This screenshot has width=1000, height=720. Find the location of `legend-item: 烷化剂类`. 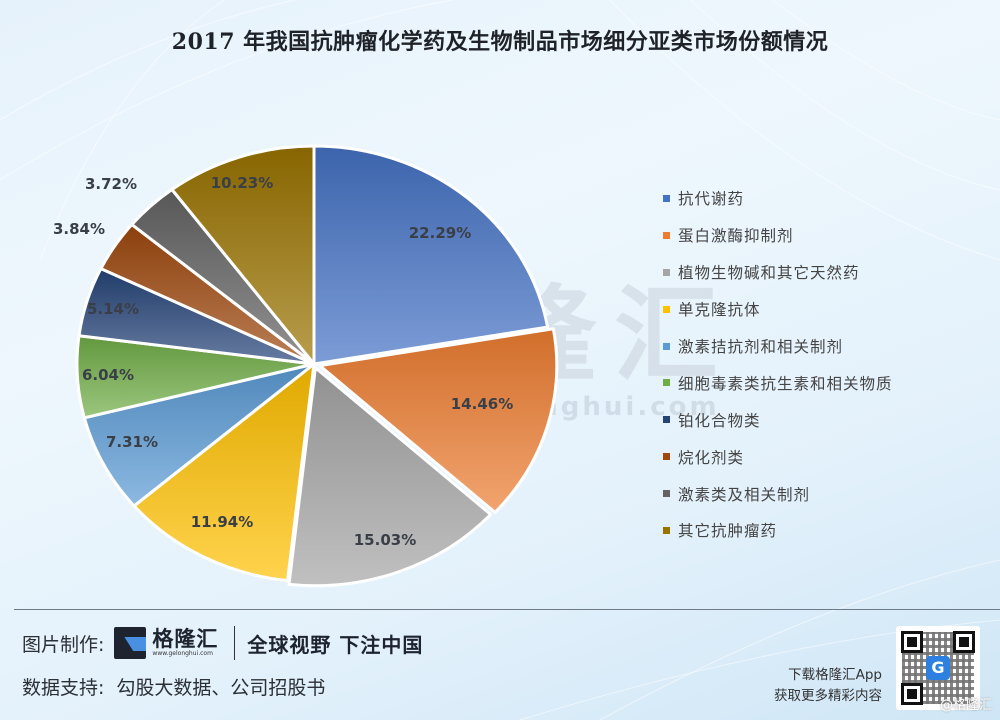

legend-item: 烷化剂类 is located at coordinates (778, 456).